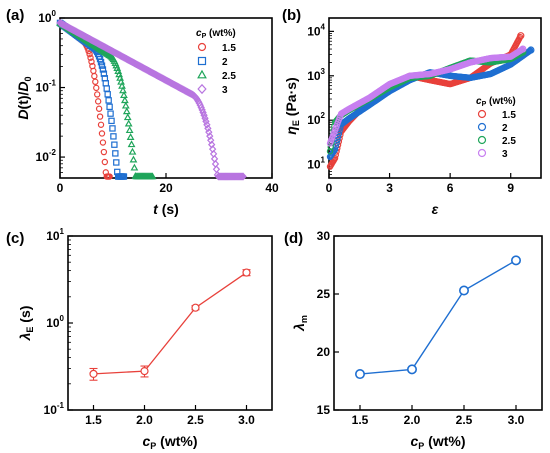  I want to click on panel-a-data, so click(151, 99).